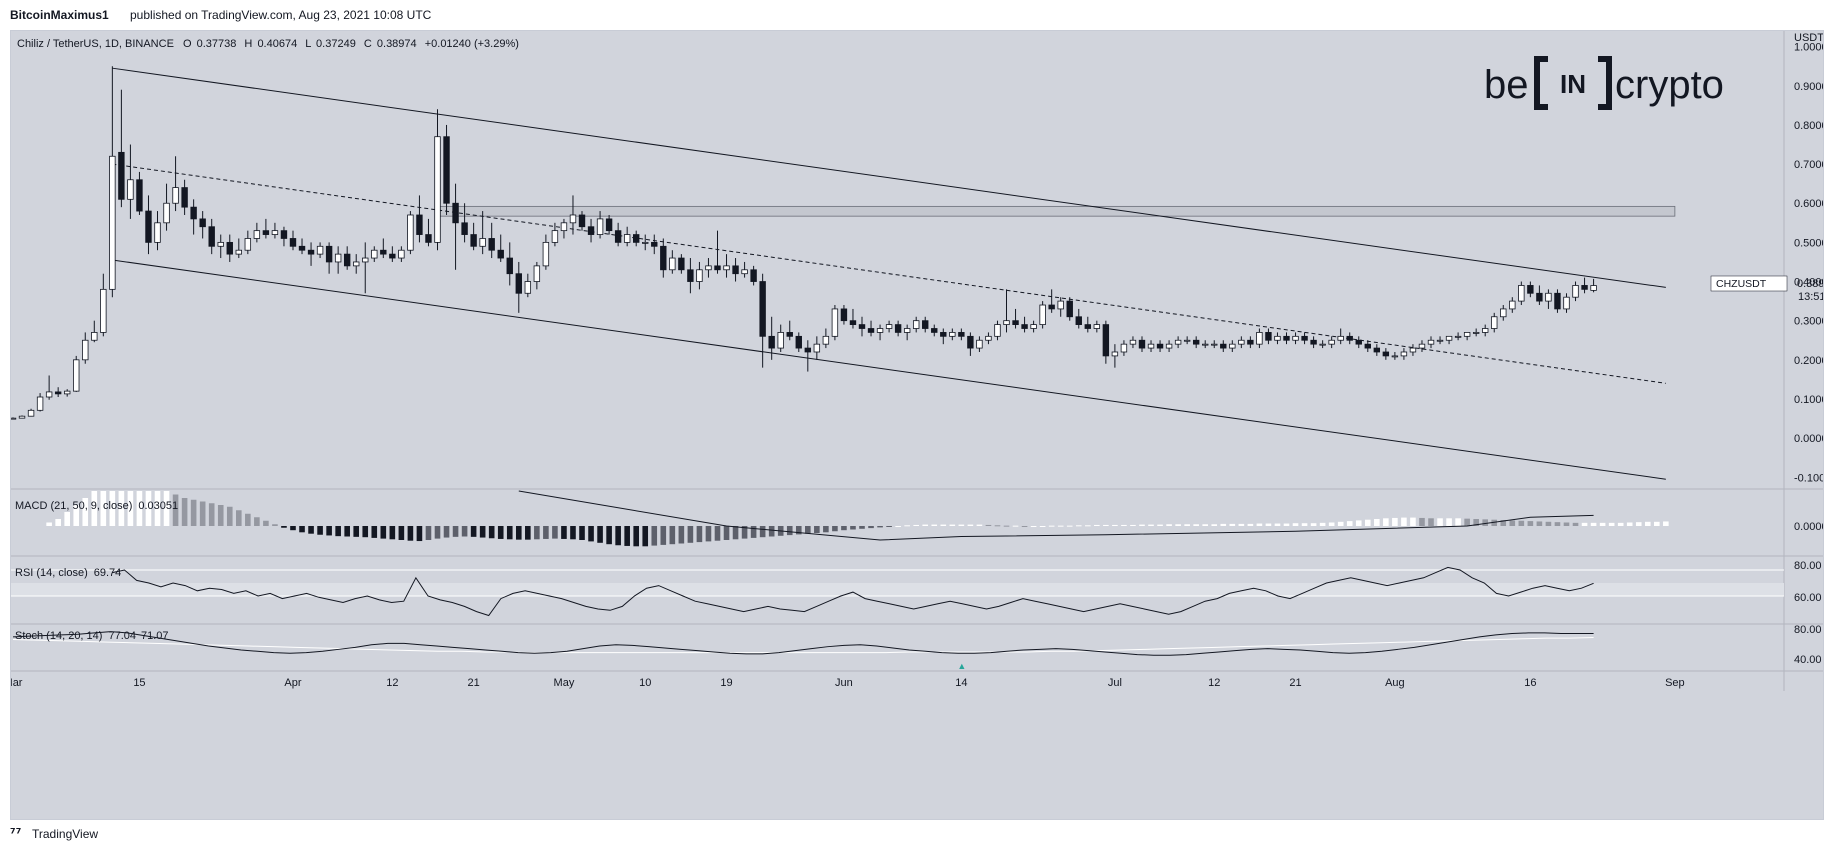 The image size is (1834, 848). Describe the element at coordinates (1808, 204) in the screenshot. I see `price-tick-label: 0.60000` at that location.